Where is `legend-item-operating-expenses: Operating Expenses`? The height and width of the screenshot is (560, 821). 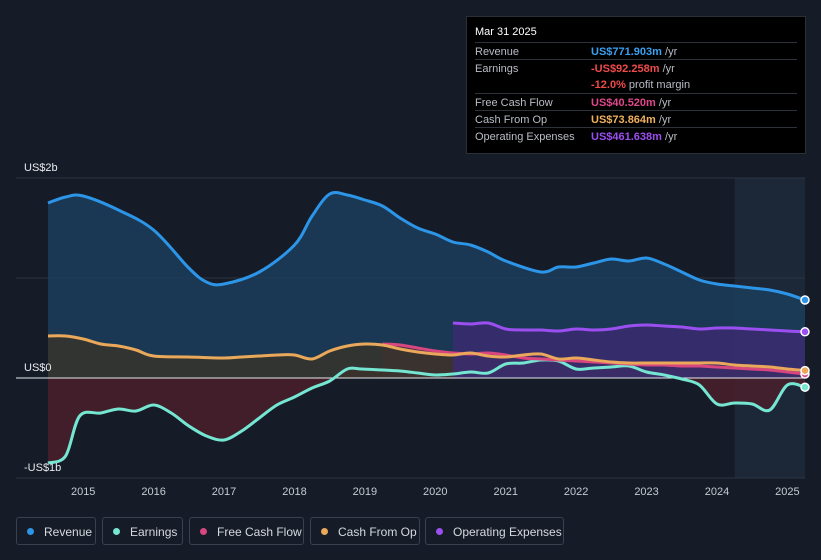
legend-item-operating-expenses: Operating Expenses is located at coordinates (494, 531).